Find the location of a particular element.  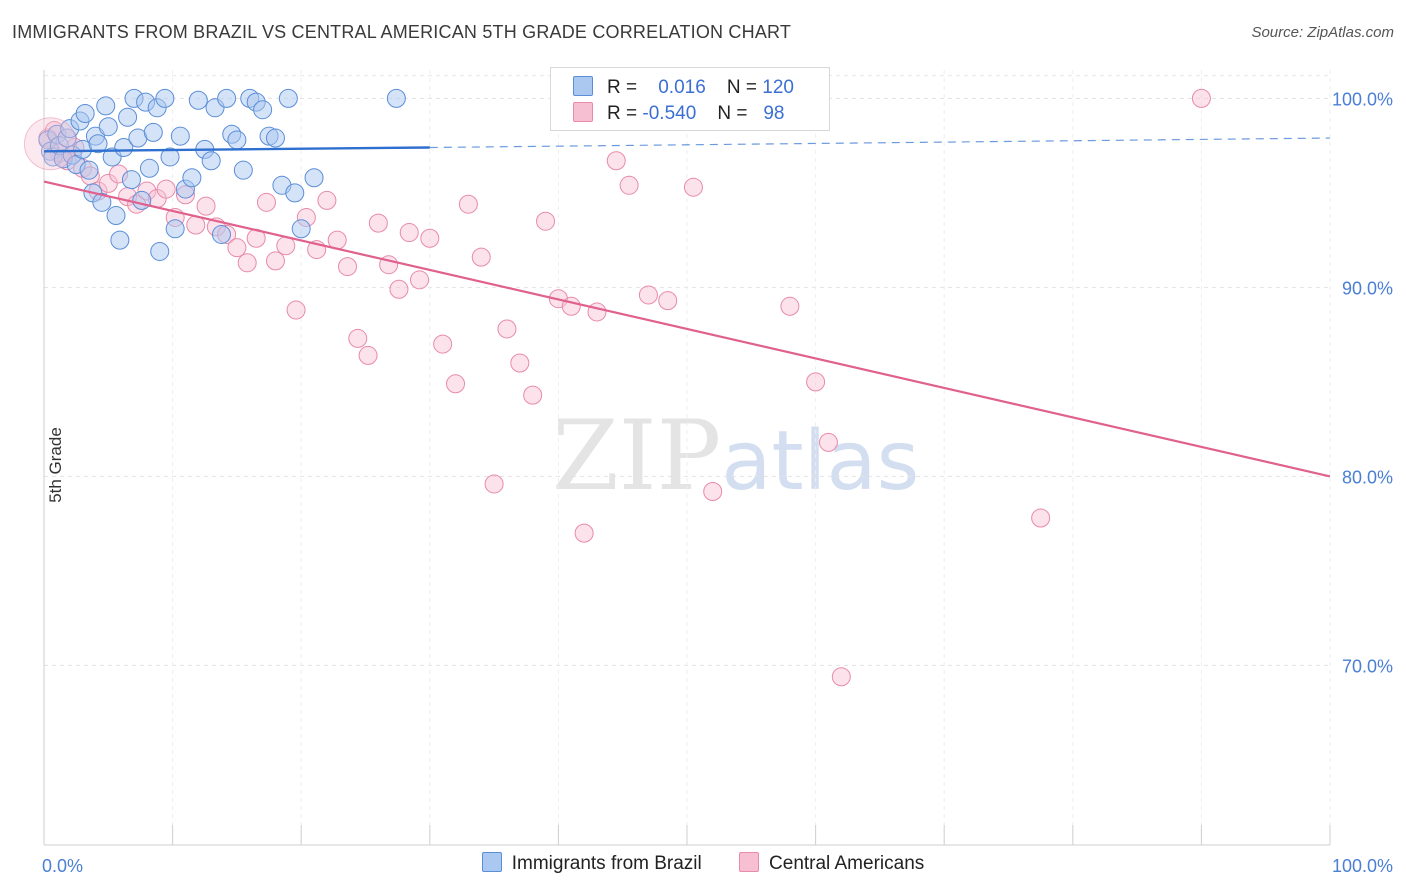

legend-row-central: R = -0.540 N = 98 is located at coordinates (678, 114).